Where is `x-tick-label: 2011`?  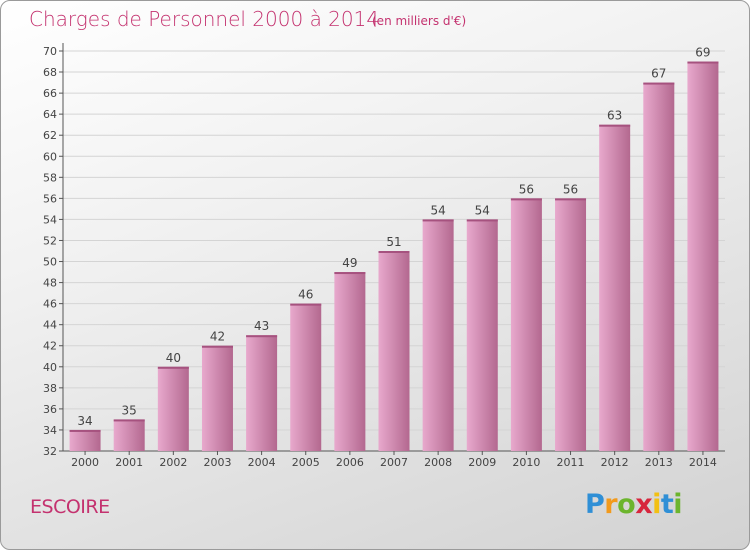
x-tick-label: 2011 is located at coordinates (571, 462).